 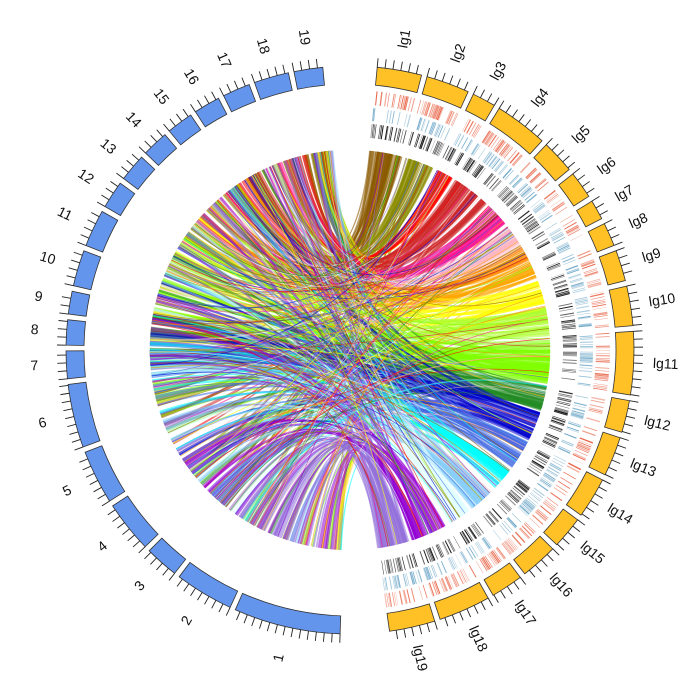 I want to click on ideogram-lg18, so click(x=461, y=600).